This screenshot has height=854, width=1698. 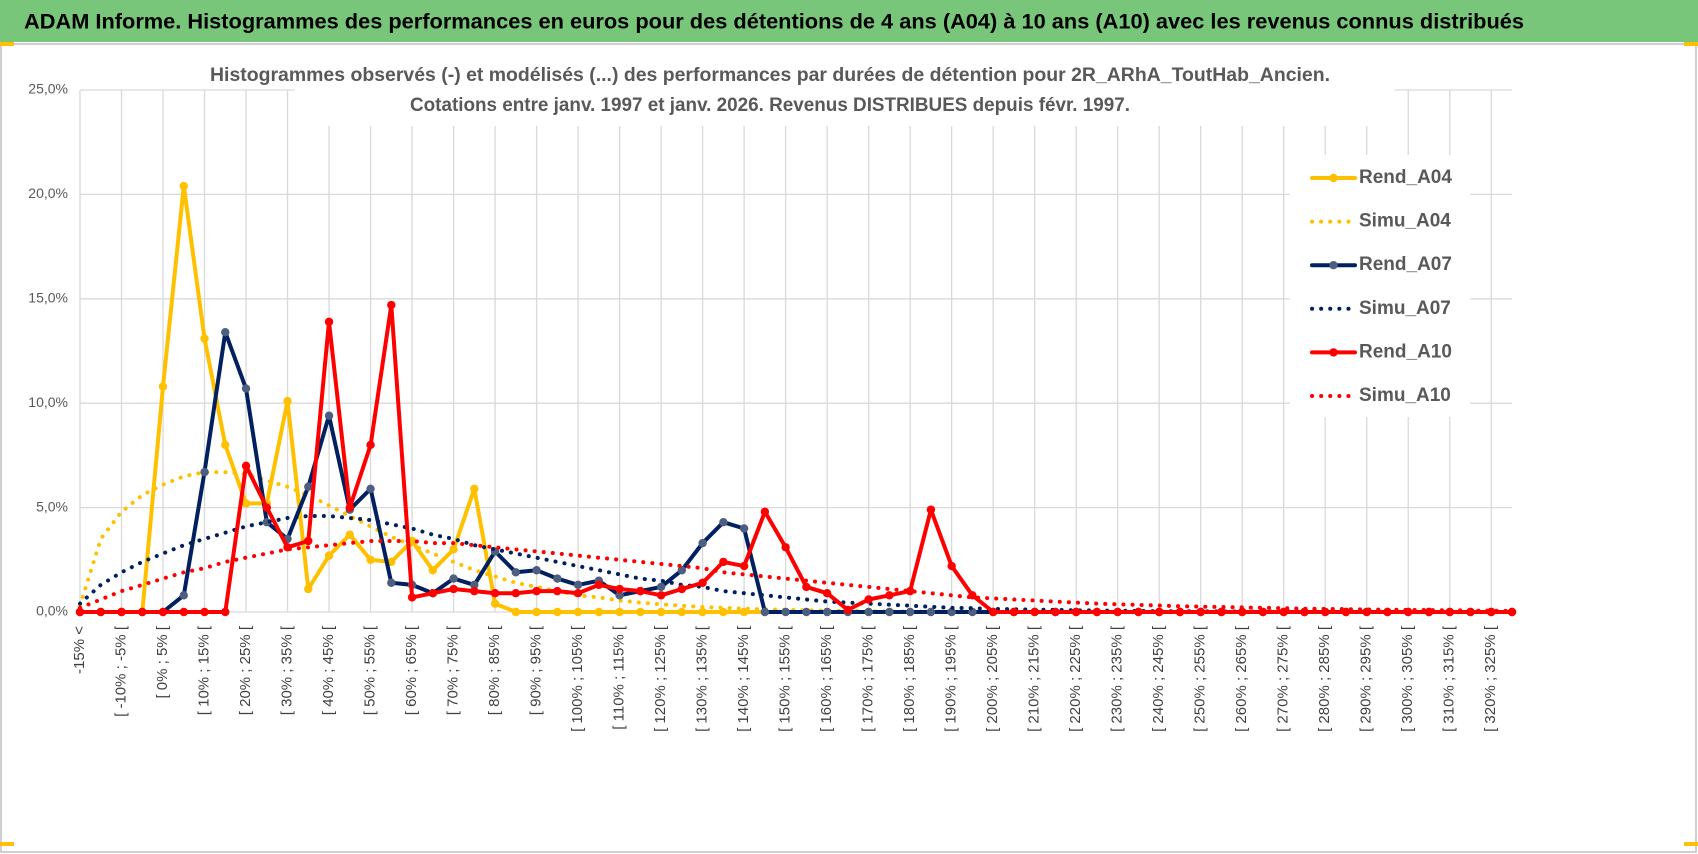 I want to click on x-tick-label: [ 10% ; 15% [, so click(x=203, y=670).